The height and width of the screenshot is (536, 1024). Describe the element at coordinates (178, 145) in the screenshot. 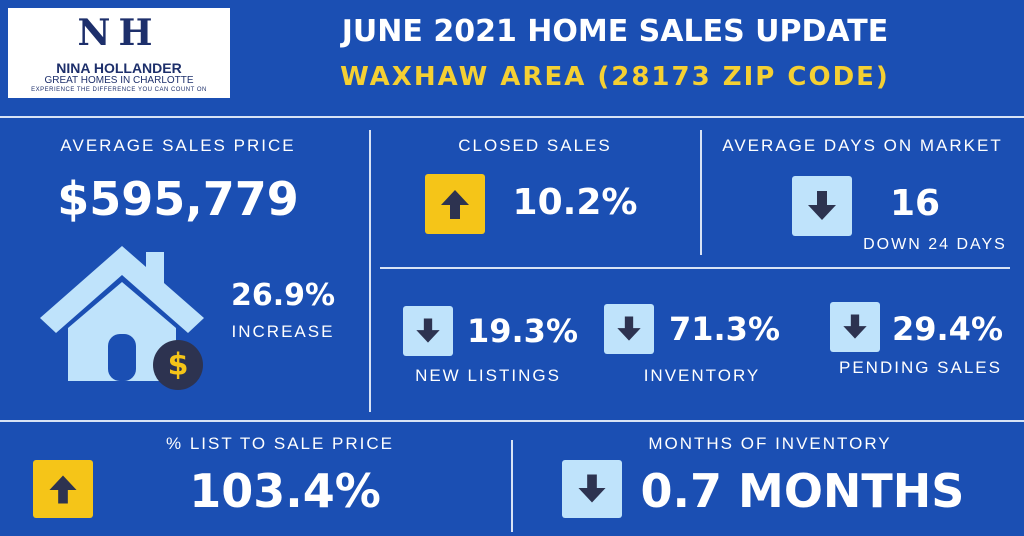

I see `metric-label: AVERAGE SALES PRICE` at that location.